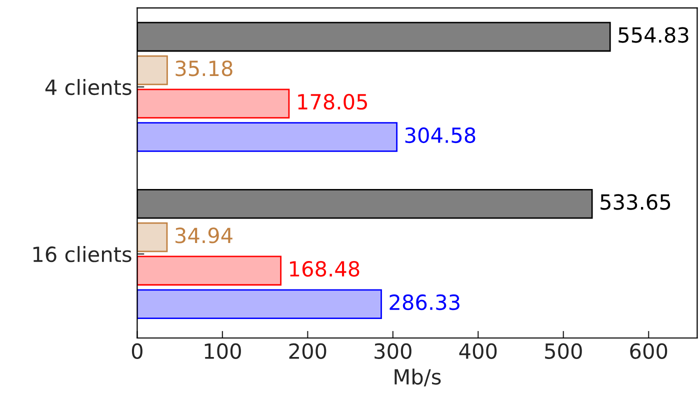 The height and width of the screenshot is (416, 700). Describe the element at coordinates (222, 351) in the screenshot. I see `x-tick-label: 100` at that location.